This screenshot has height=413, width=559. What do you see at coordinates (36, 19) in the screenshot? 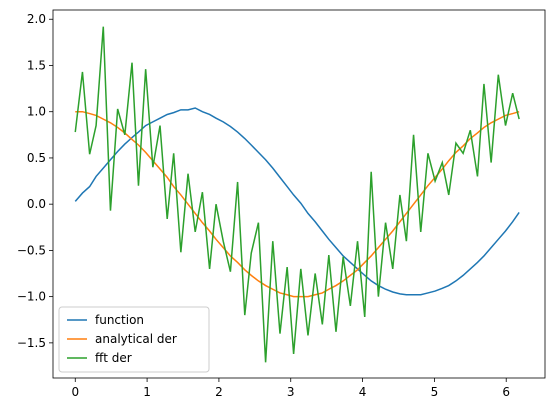
I see `y-tick-label: 2.0` at bounding box center [36, 19].